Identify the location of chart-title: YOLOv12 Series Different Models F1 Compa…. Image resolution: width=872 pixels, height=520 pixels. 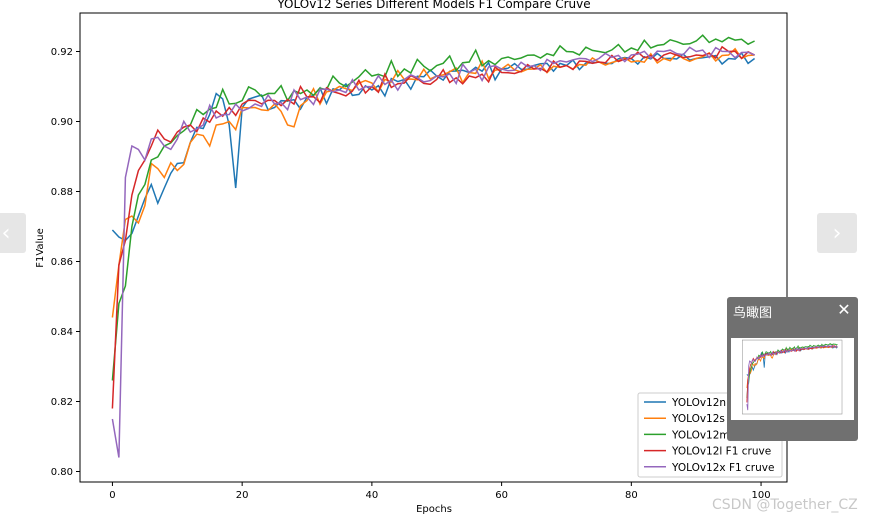
(433, 5).